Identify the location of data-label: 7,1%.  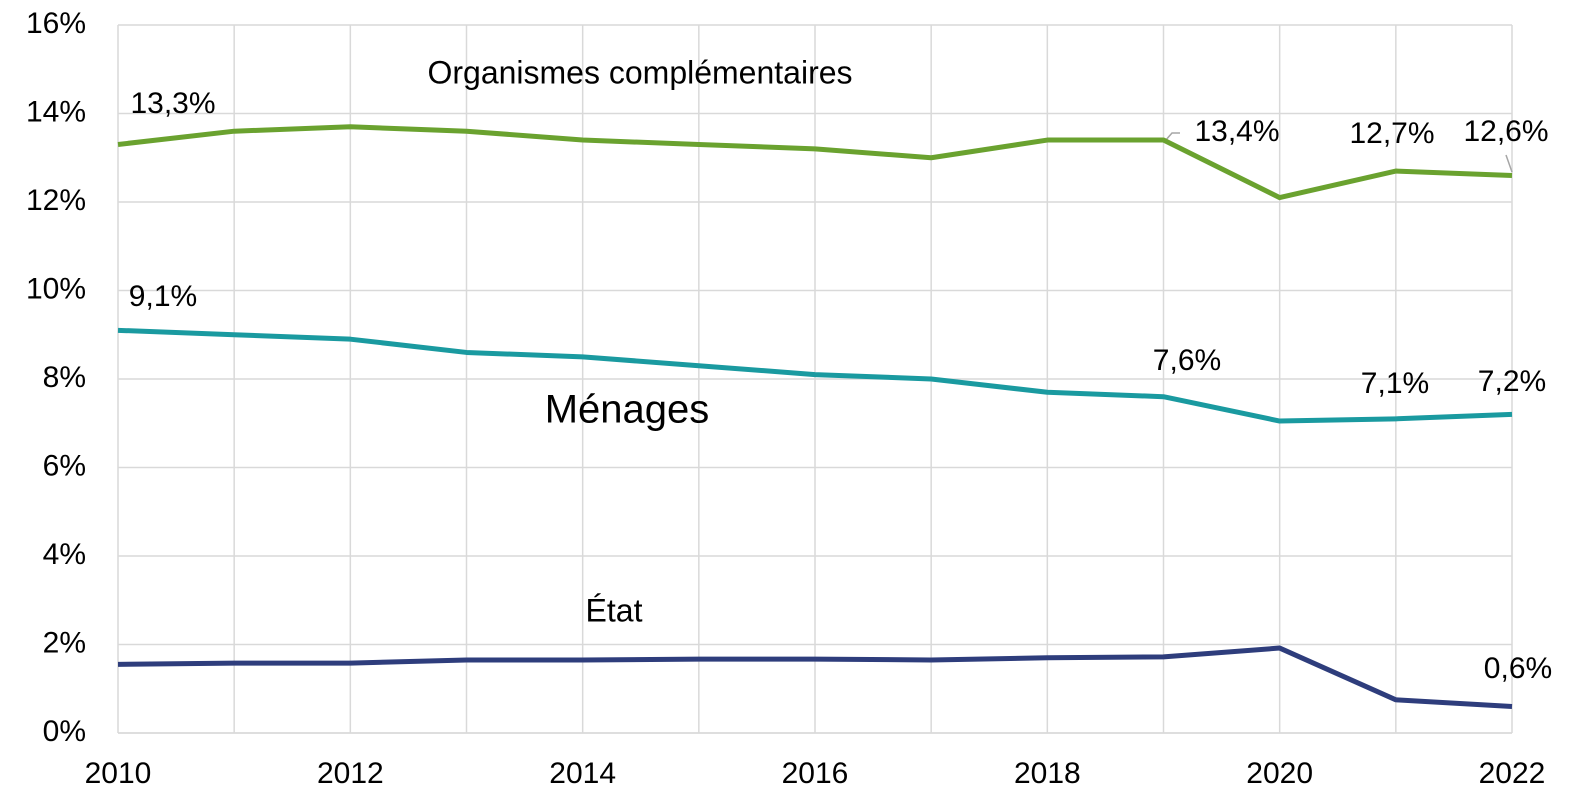
(1395, 383).